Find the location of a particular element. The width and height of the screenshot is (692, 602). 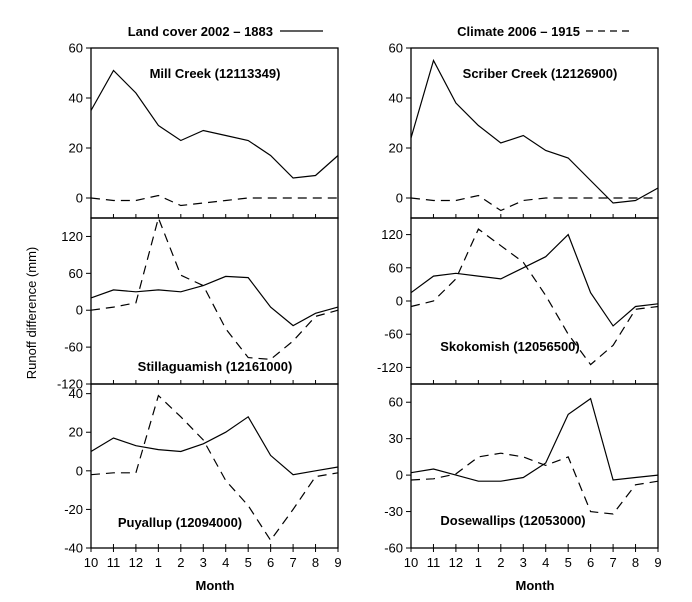

panel-title: Scriber Creek (12126900) is located at coordinates (540, 73).